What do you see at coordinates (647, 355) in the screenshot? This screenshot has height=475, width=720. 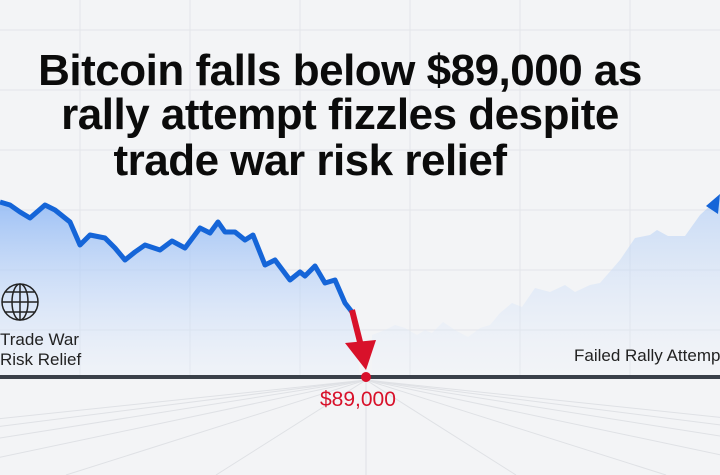 I see `failed-rally-label: Failed Rally Attempt` at bounding box center [647, 355].